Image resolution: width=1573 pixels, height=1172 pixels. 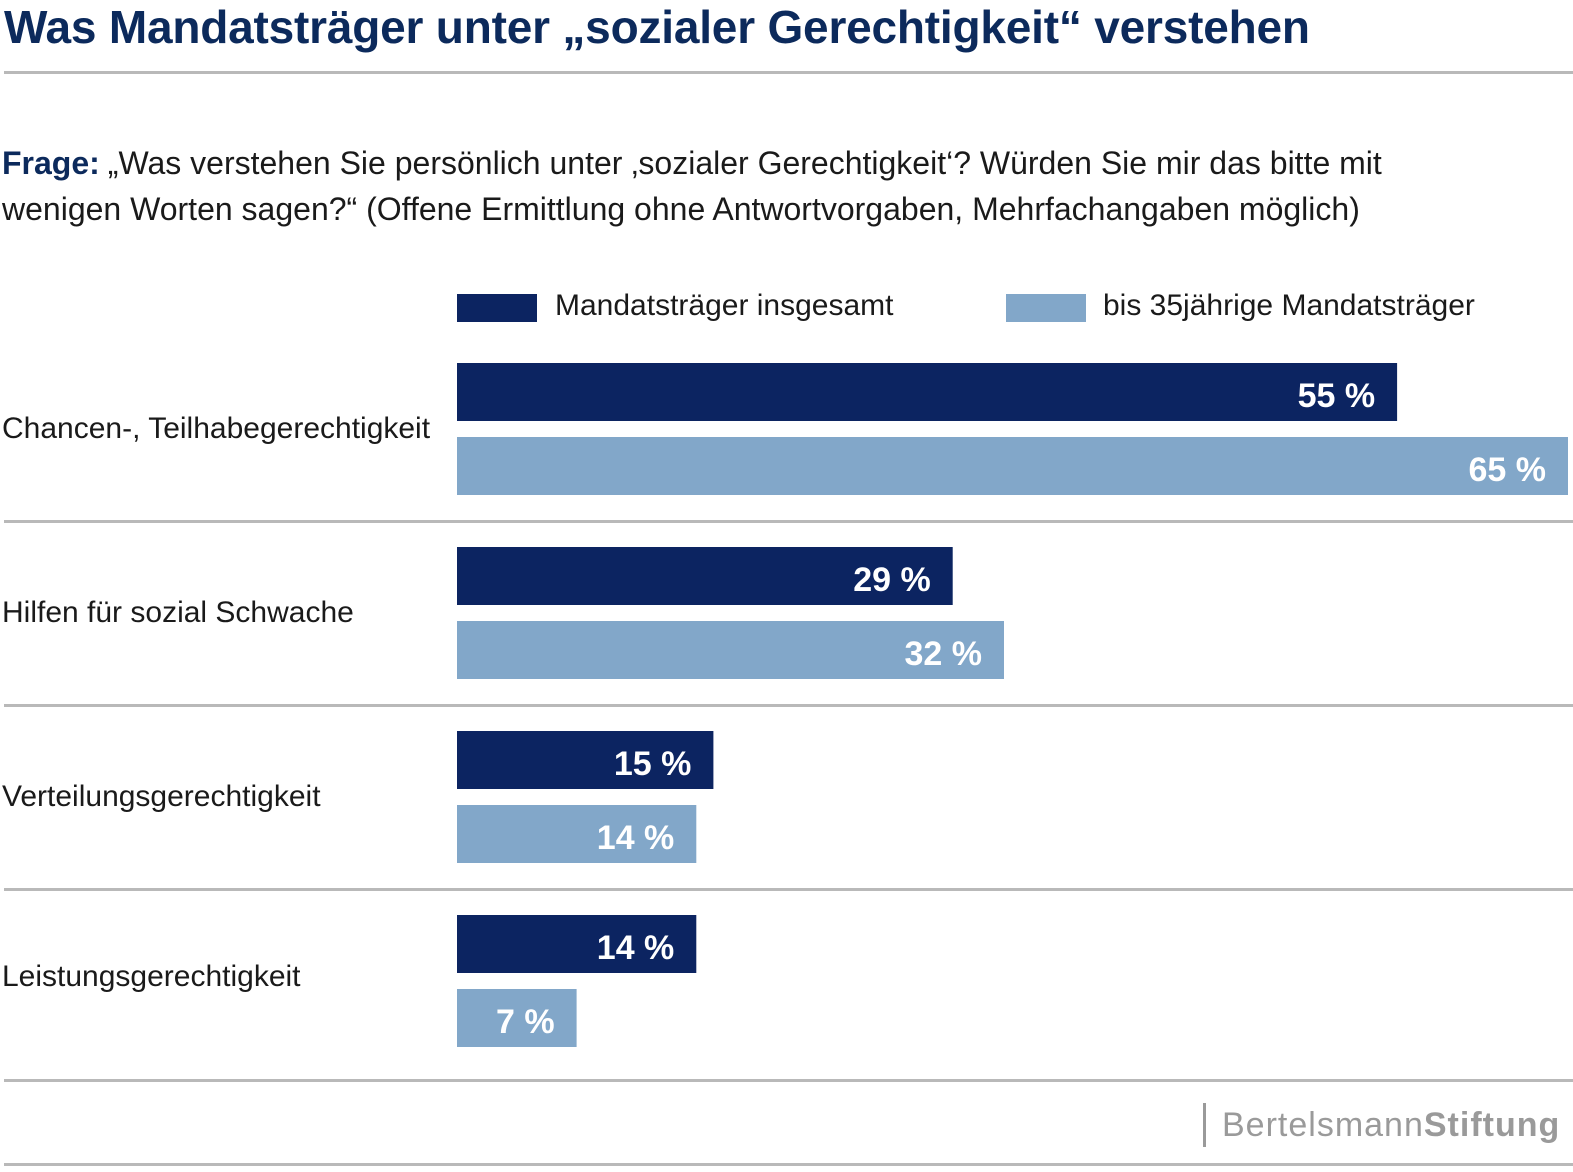 I want to click on bertelsmann-stiftung-logo: BertelsmannStiftung, so click(x=1381, y=1125).